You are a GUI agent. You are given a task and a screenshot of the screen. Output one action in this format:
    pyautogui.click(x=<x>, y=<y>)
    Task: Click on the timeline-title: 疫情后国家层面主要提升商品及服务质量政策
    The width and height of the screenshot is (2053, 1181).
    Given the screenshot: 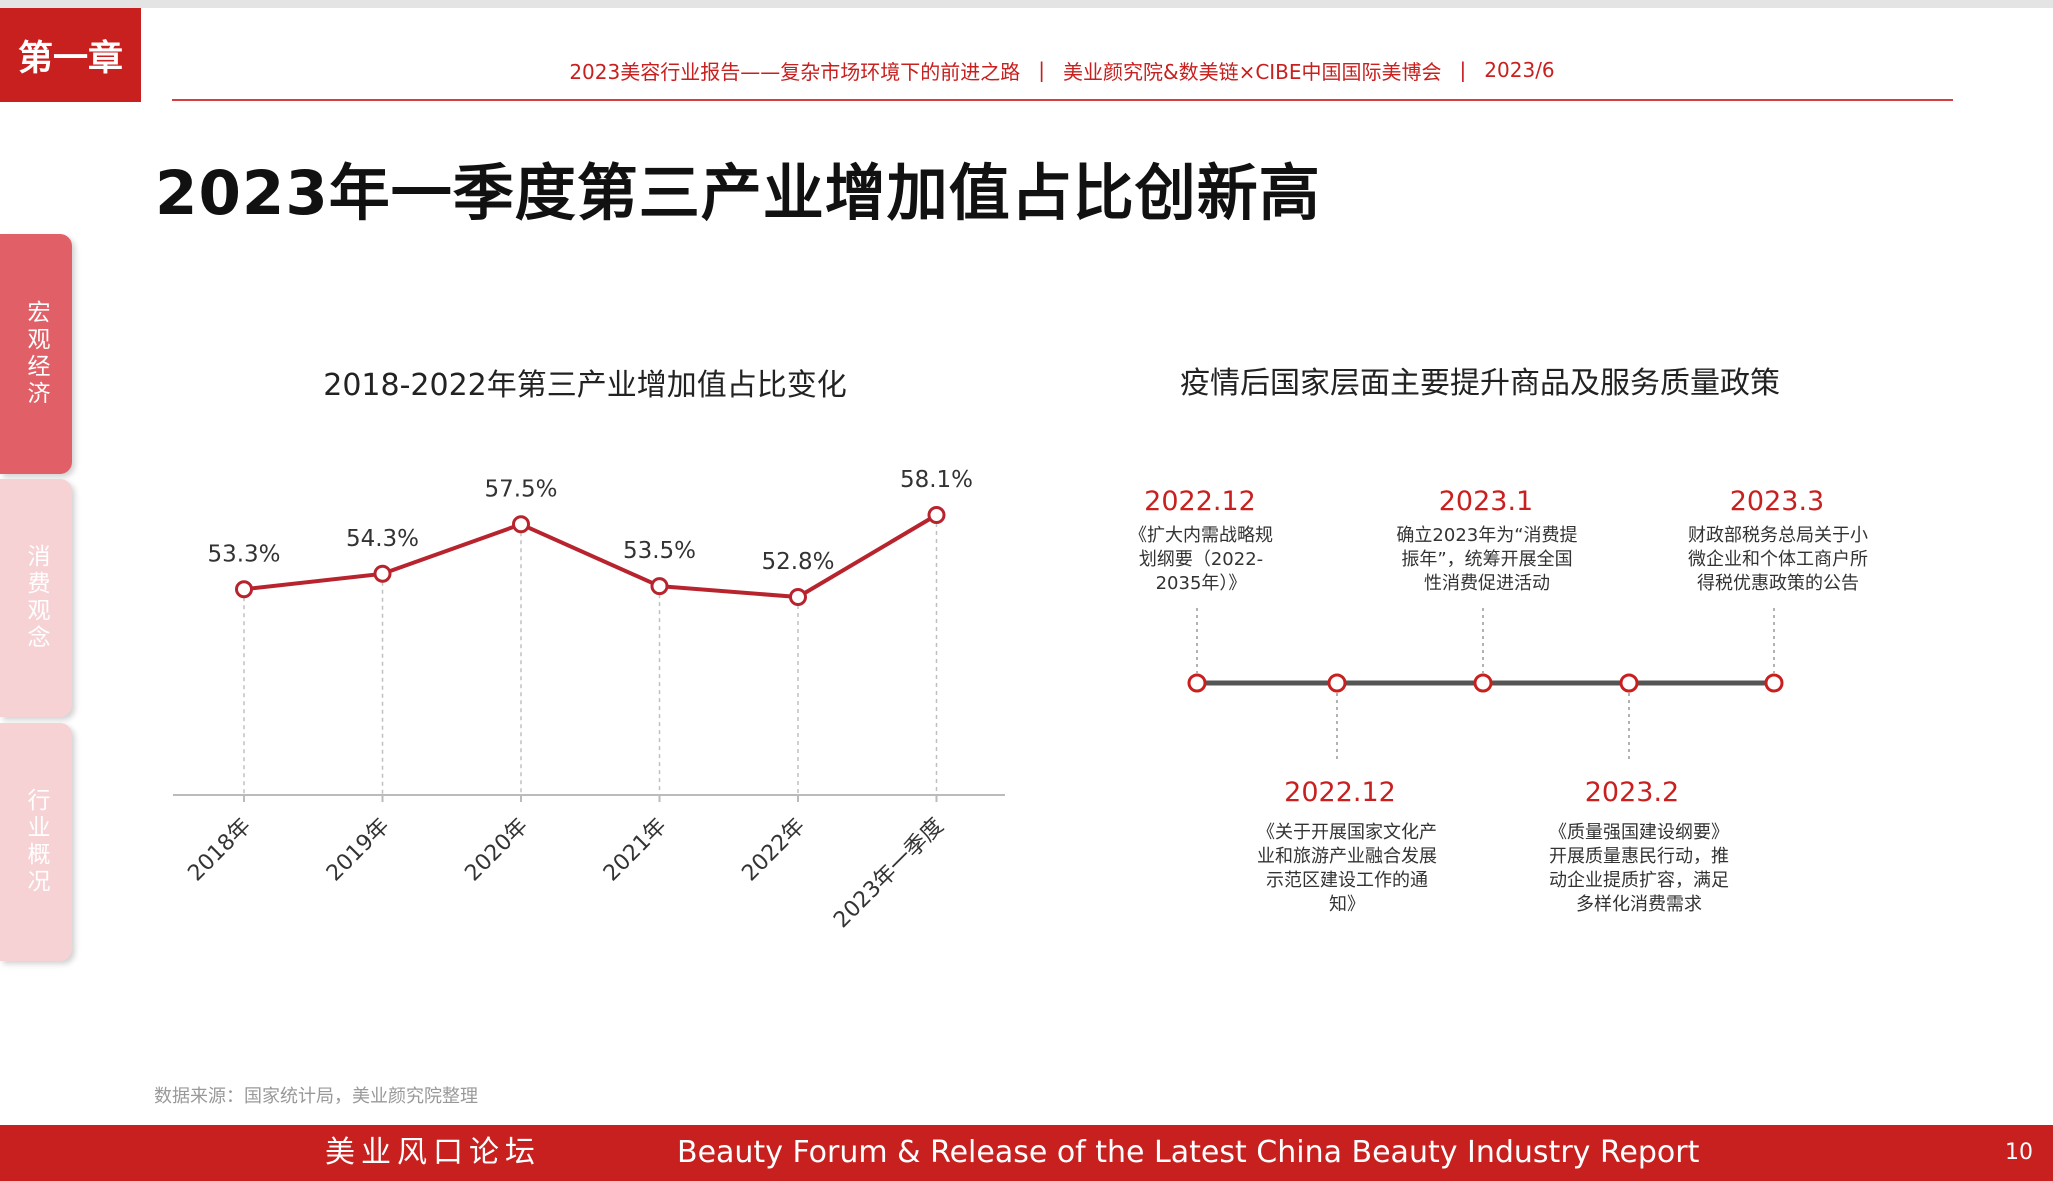 What is the action you would take?
    pyautogui.click(x=1480, y=383)
    